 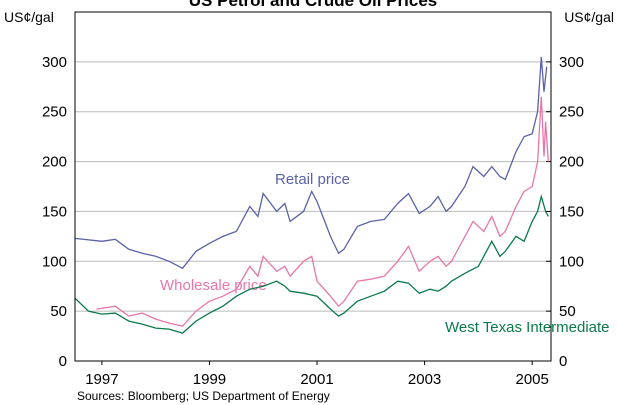 I want to click on x-tick-label: 2005, so click(x=531, y=379).